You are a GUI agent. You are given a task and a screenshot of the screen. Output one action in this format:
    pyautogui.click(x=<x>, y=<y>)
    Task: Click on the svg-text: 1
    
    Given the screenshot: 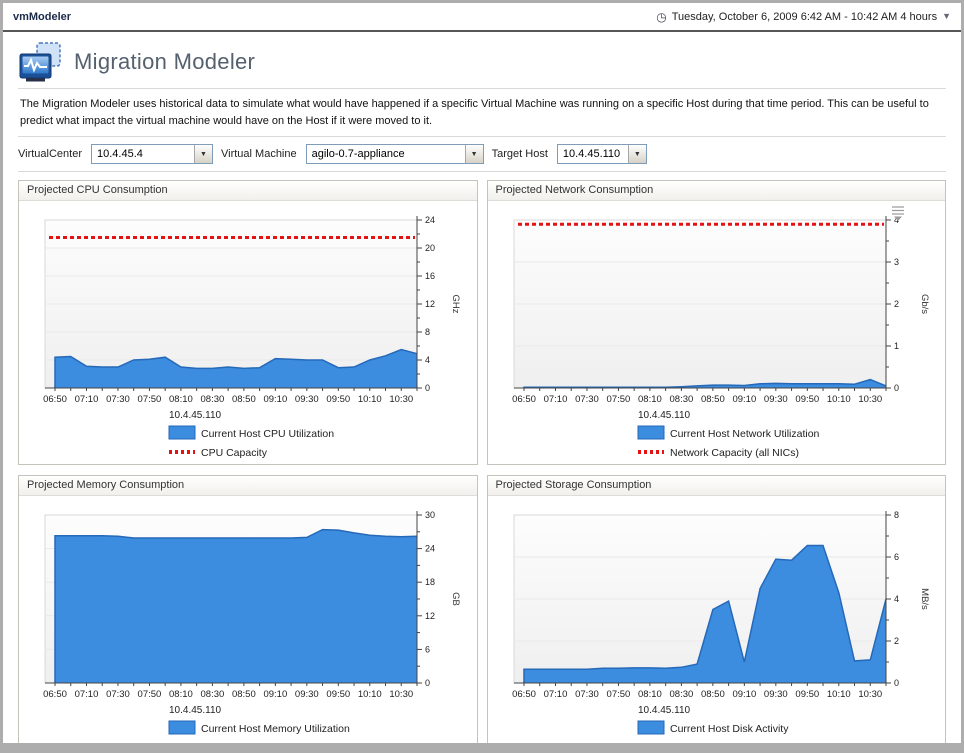 What is the action you would take?
    pyautogui.click(x=896, y=346)
    